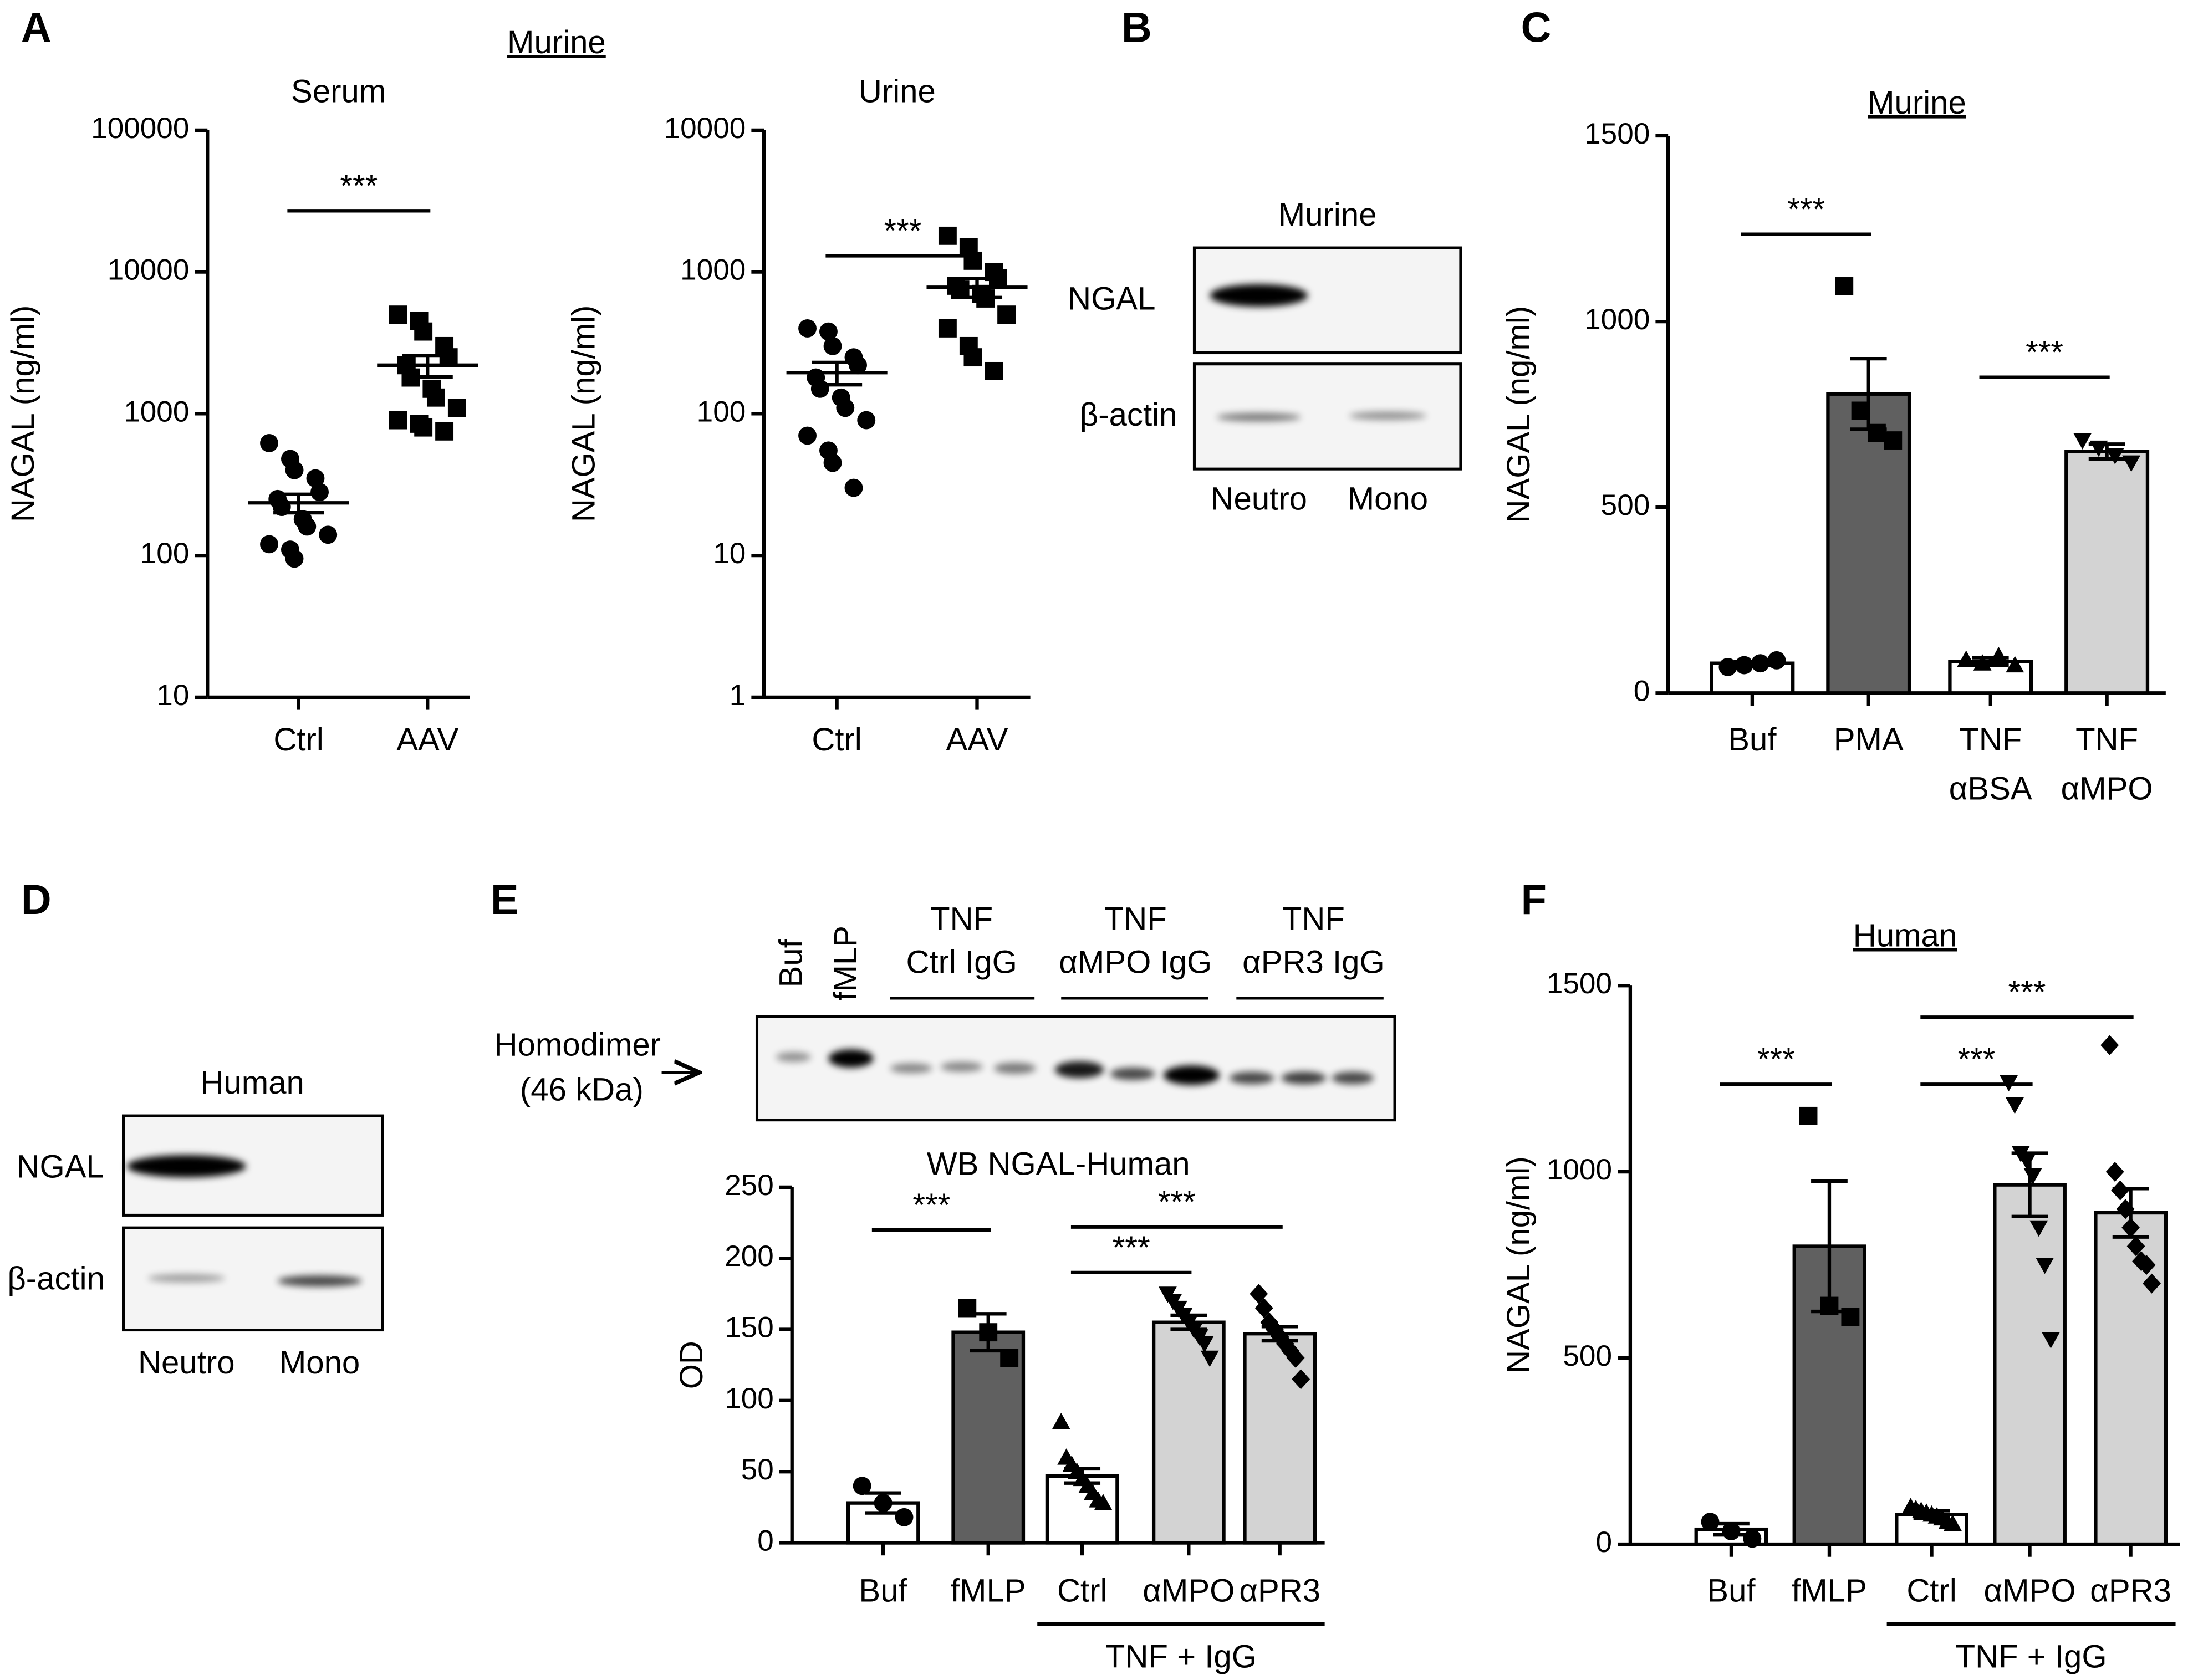  Describe the element at coordinates (172, 695) in the screenshot. I see `y-tick-label: 10` at that location.